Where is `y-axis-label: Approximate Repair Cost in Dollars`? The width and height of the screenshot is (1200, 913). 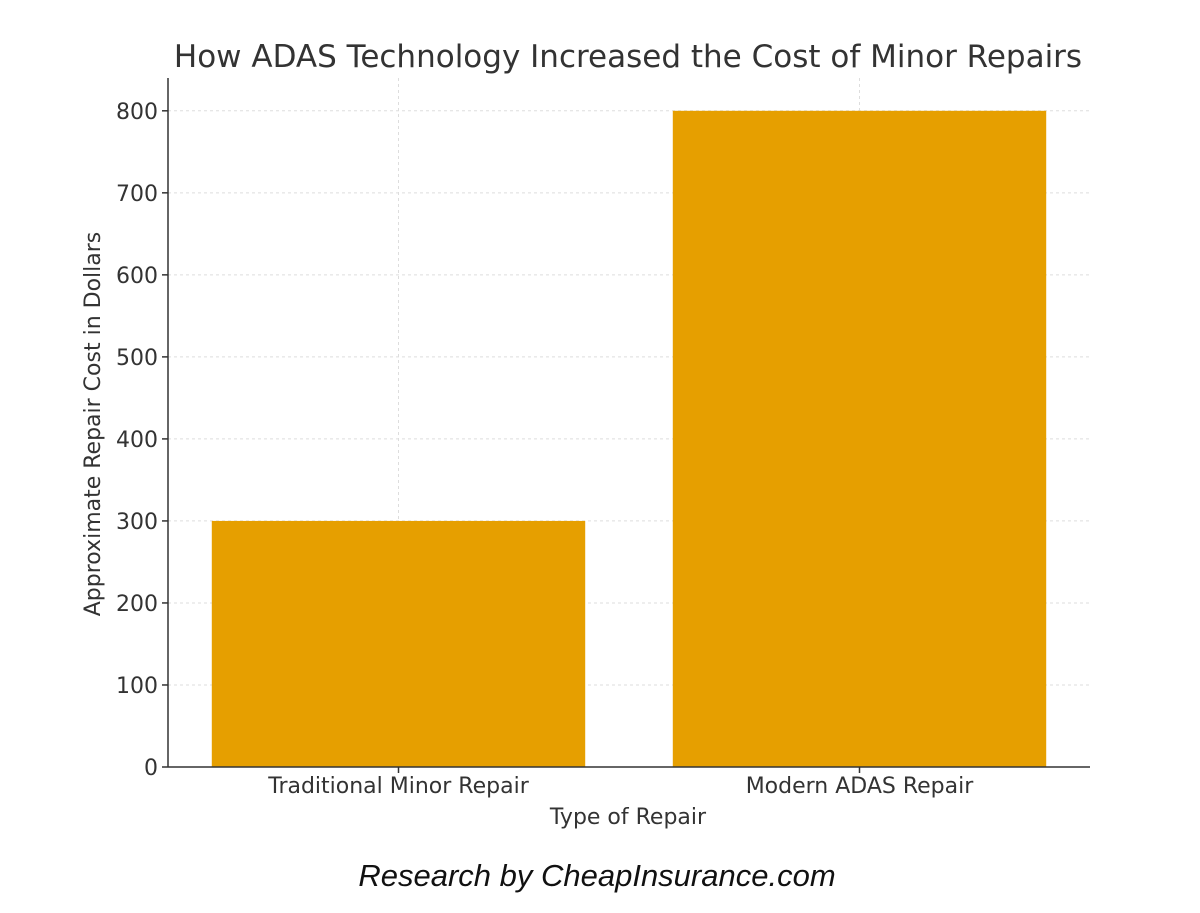 y-axis-label: Approximate Repair Cost in Dollars is located at coordinates (93, 424).